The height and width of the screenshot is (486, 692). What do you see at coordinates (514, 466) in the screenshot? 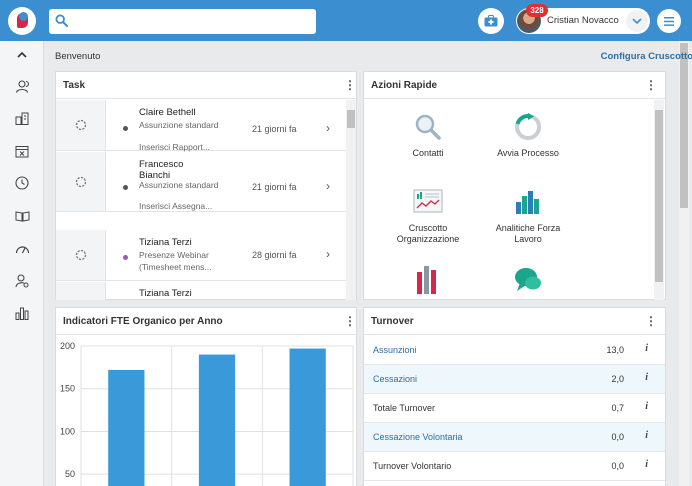
I see `turnover-row: Turnover Volontario 0,0 i` at bounding box center [514, 466].